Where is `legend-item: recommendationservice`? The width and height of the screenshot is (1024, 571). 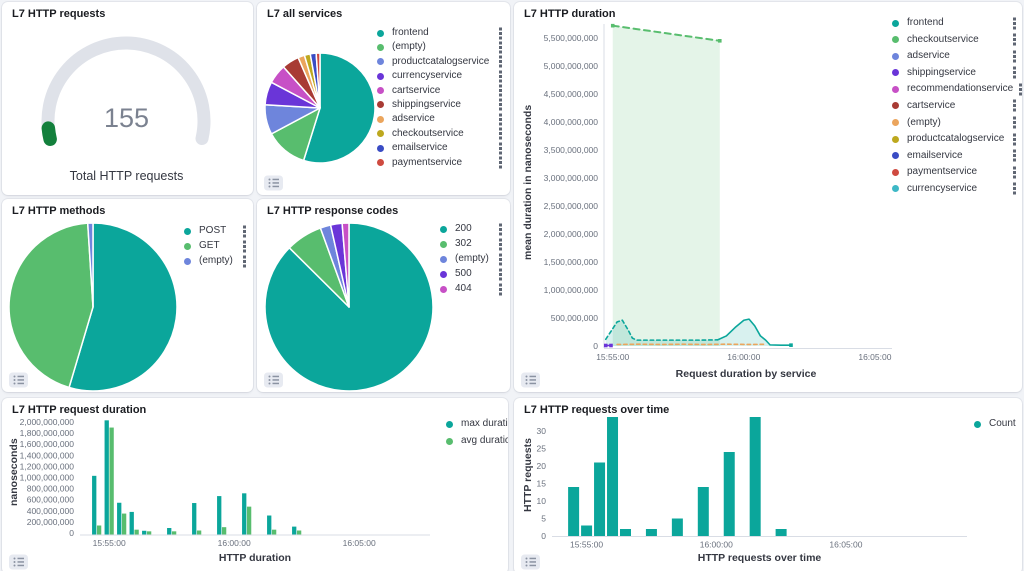
legend-item: recommendationservice is located at coordinates (957, 89).